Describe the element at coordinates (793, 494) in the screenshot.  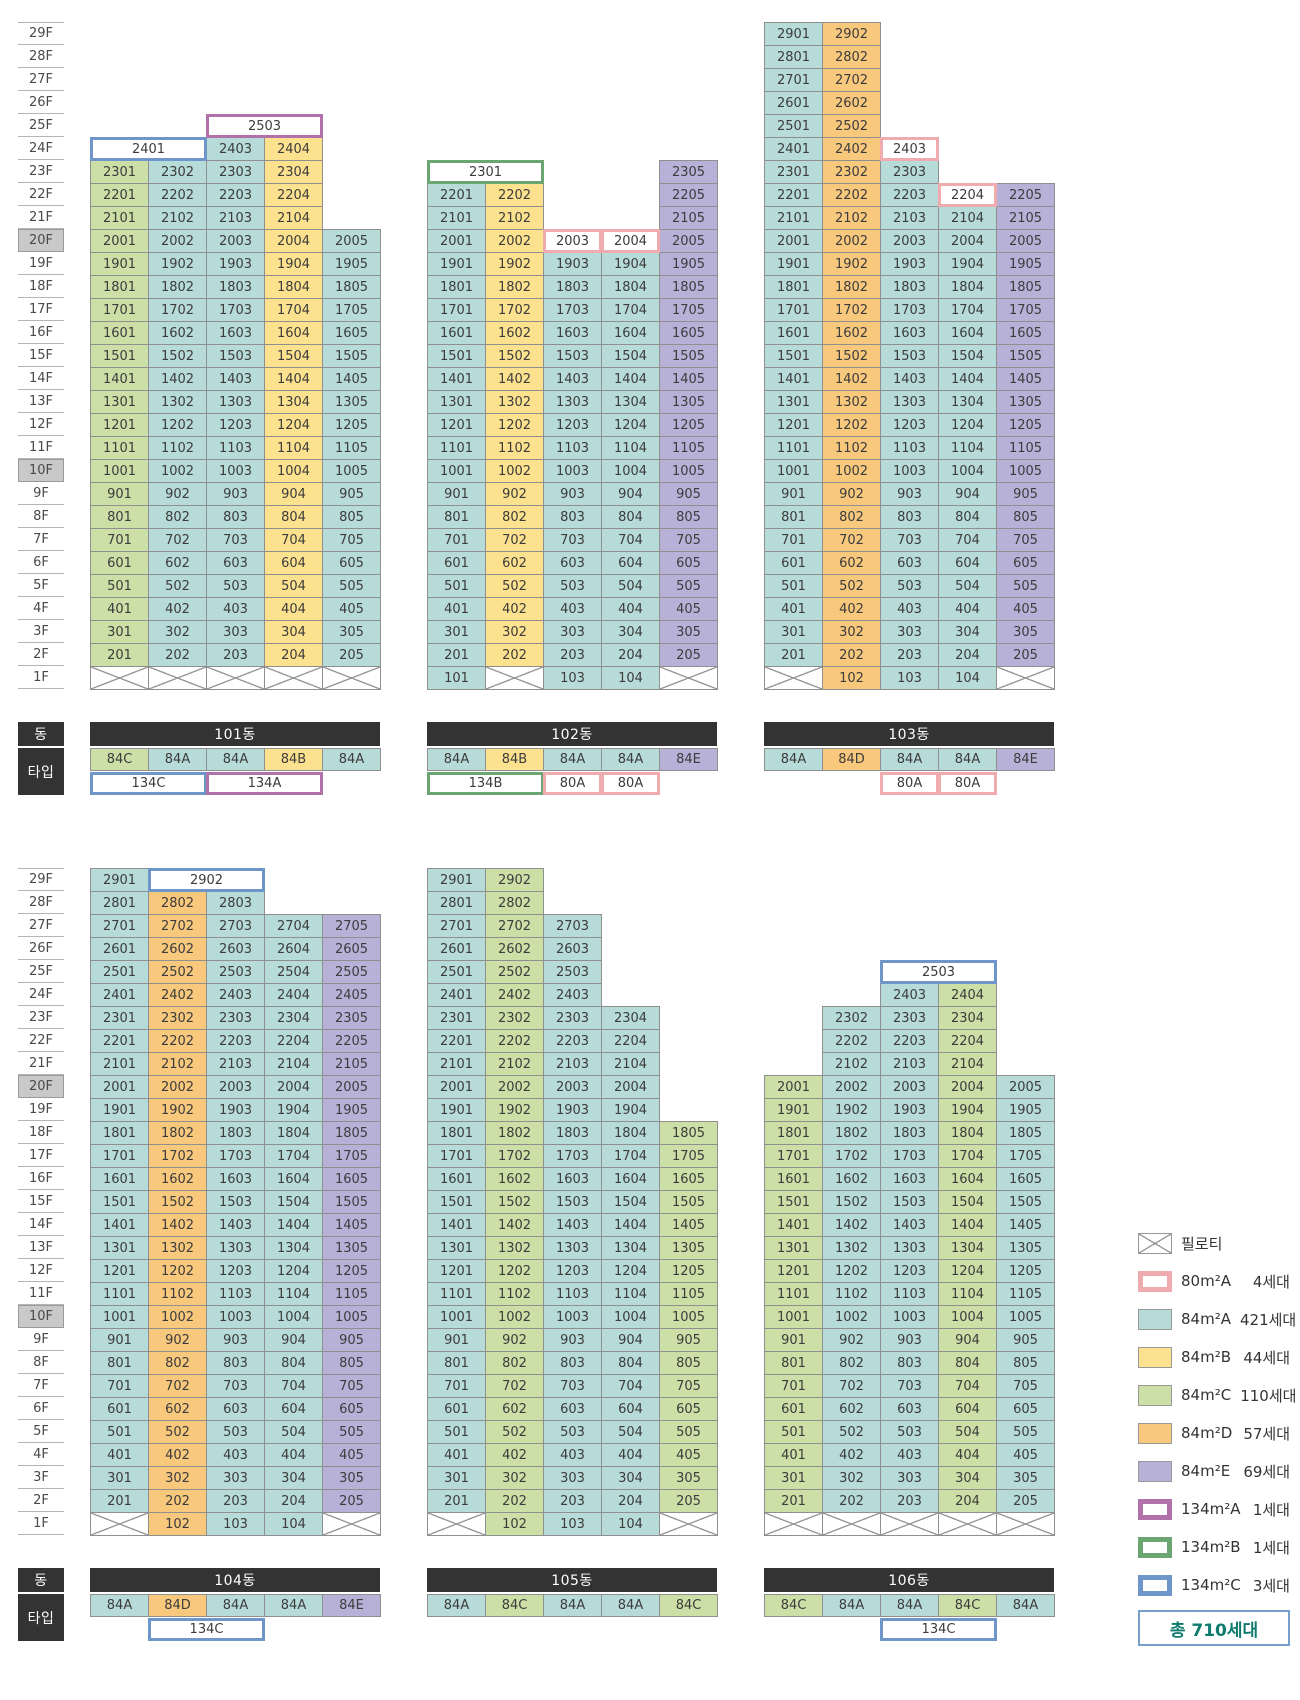
I see `unit-cell: 901` at that location.